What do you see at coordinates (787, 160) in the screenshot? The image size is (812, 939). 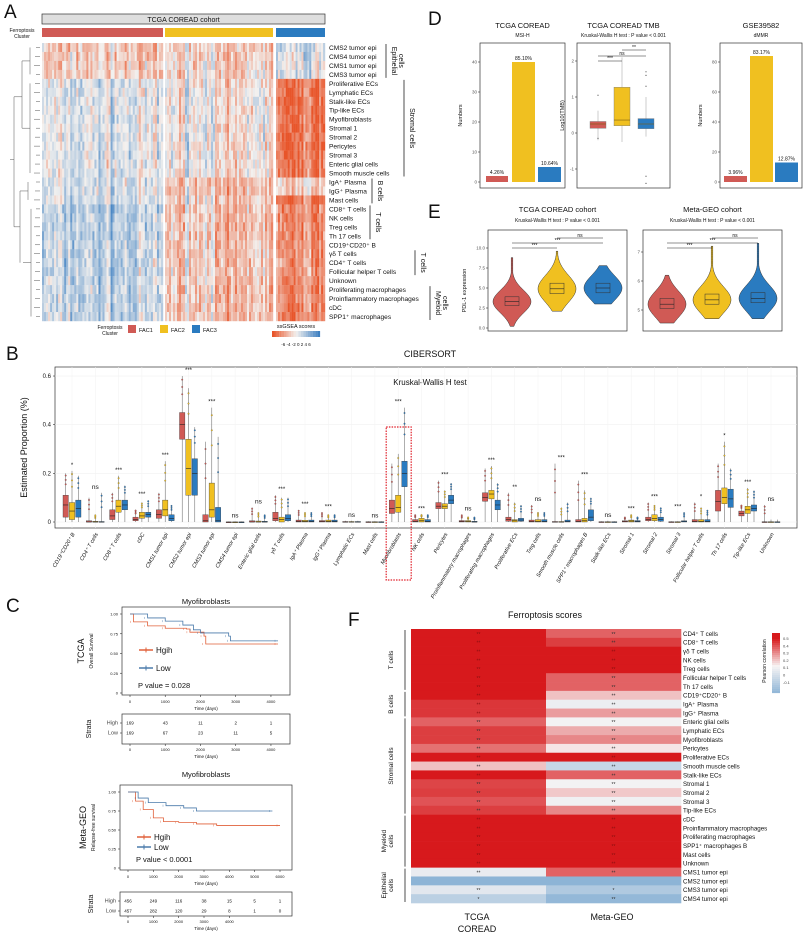 I see `bar-data-label: 12.87%` at bounding box center [787, 160].